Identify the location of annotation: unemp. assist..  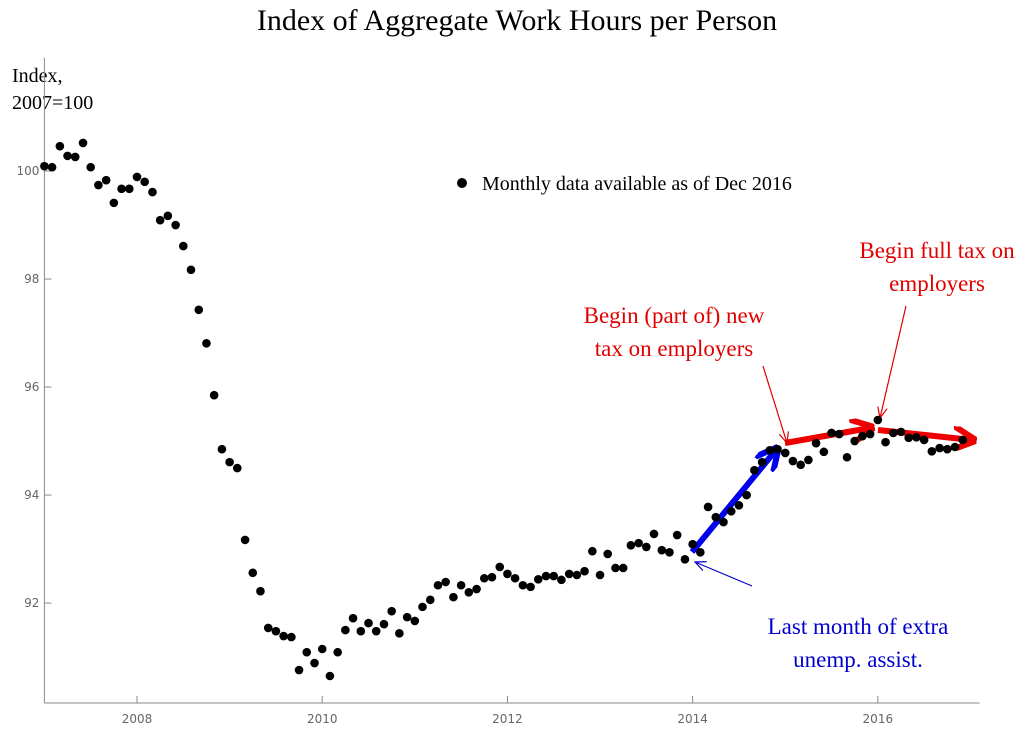
(858, 659).